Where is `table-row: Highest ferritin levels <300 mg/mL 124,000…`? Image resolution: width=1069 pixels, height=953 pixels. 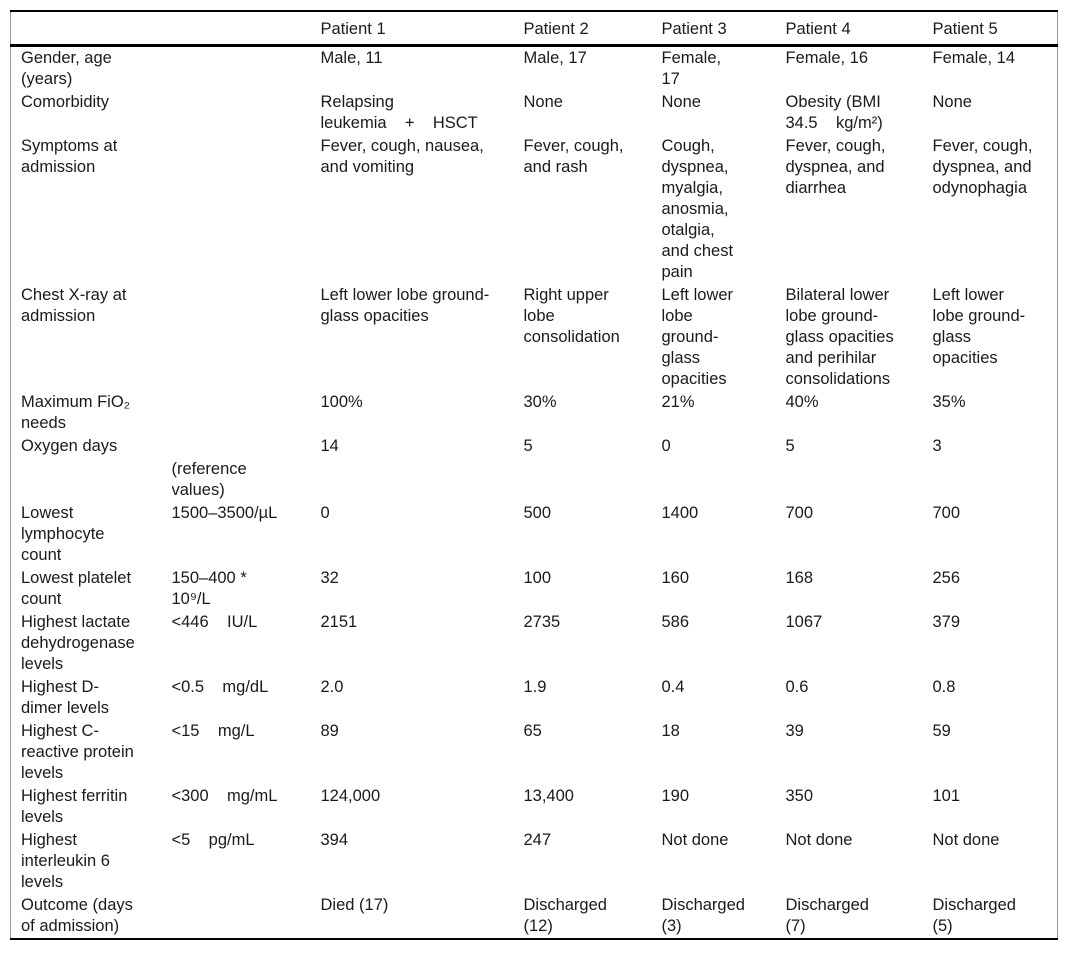 table-row: Highest ferritin levels <300 mg/mL 124,000… is located at coordinates (534, 807).